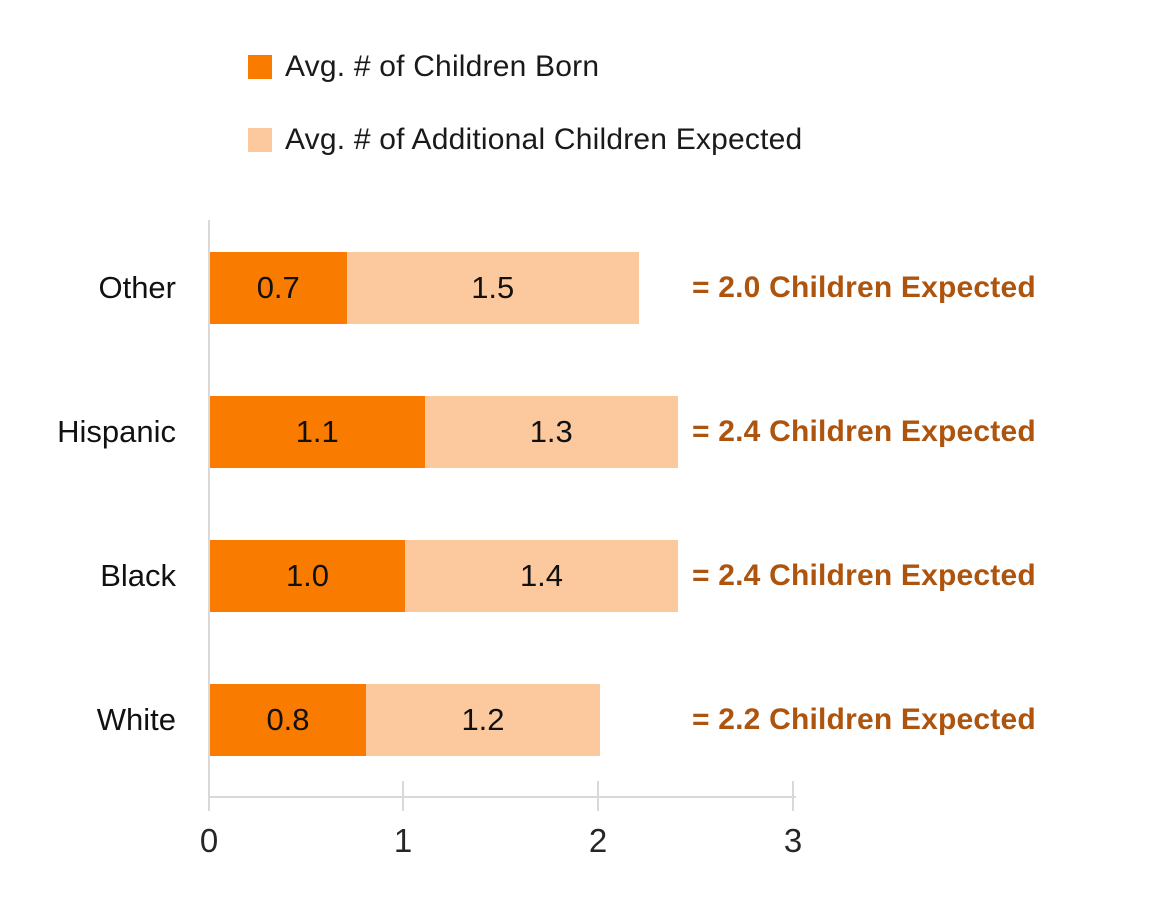 Image resolution: width=1168 pixels, height=897 pixels. Describe the element at coordinates (403, 840) in the screenshot. I see `x-tick-label: 1` at that location.